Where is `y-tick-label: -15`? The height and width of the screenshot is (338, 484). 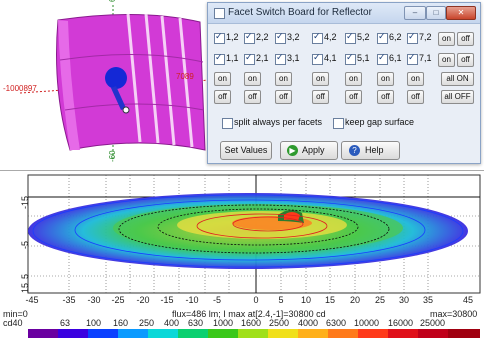
y-tick-label: -15 is located at coordinates (25, 202).